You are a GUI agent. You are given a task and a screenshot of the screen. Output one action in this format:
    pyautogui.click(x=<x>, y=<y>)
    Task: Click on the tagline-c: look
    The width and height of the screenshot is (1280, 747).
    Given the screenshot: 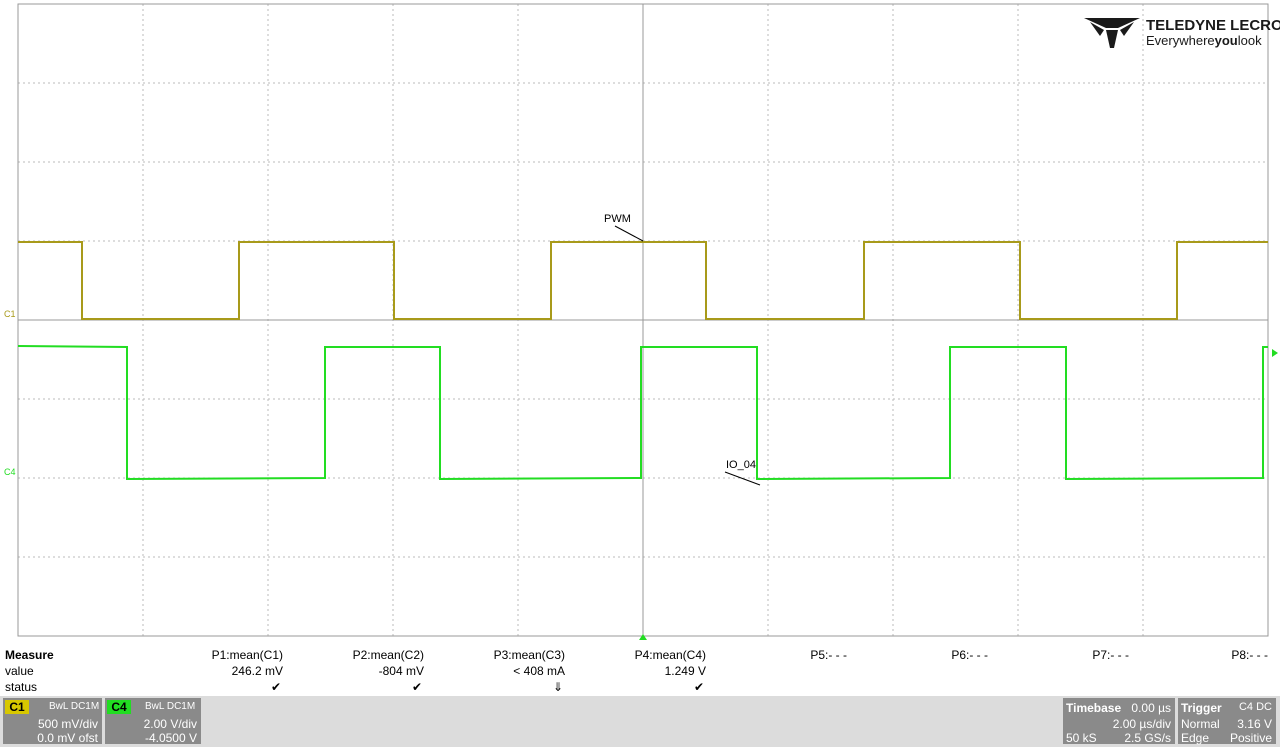 What is the action you would take?
    pyautogui.click(x=1249, y=40)
    